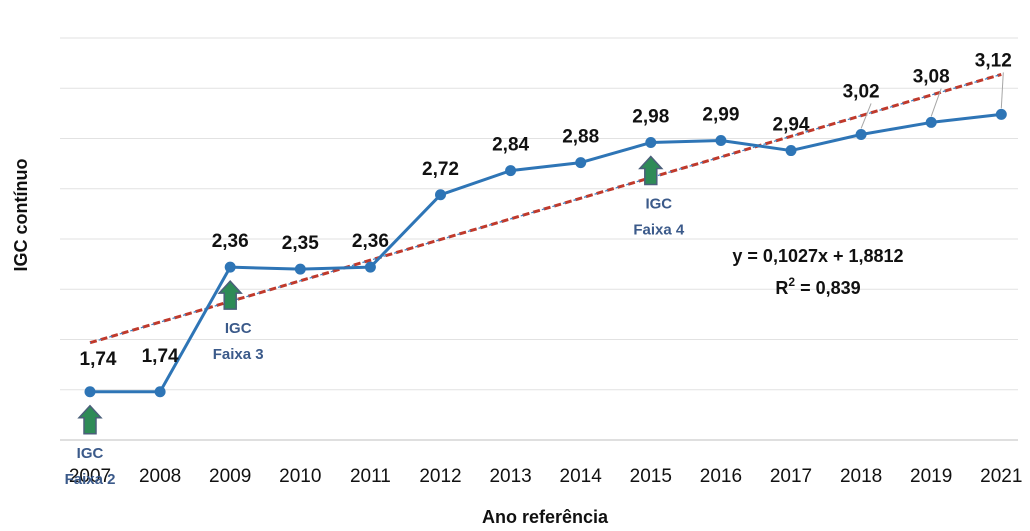 This screenshot has height=531, width=1030. I want to click on faixa-annotation: IGC Faixa 4, so click(659, 197).